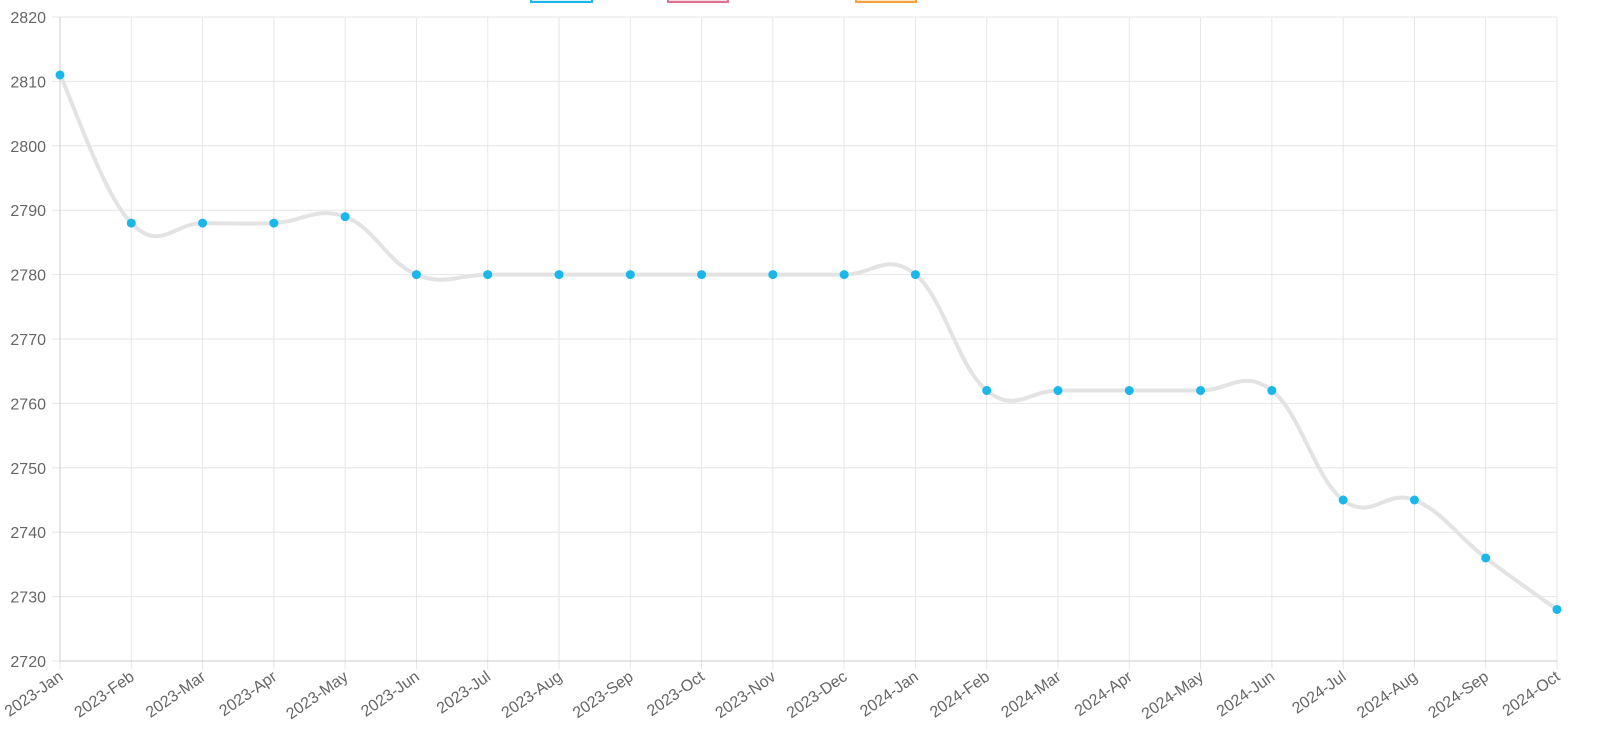 Image resolution: width=1600 pixels, height=747 pixels. What do you see at coordinates (1031, 695) in the screenshot?
I see `x-tick-label: 2024-Mar` at bounding box center [1031, 695].